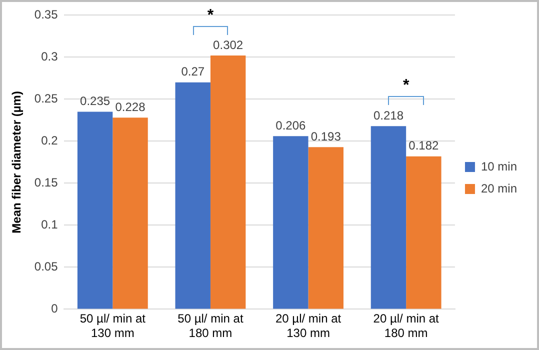  Describe the element at coordinates (113, 326) in the screenshot. I see `x-tick-label: 50 µl/ min at 130 mm` at that location.